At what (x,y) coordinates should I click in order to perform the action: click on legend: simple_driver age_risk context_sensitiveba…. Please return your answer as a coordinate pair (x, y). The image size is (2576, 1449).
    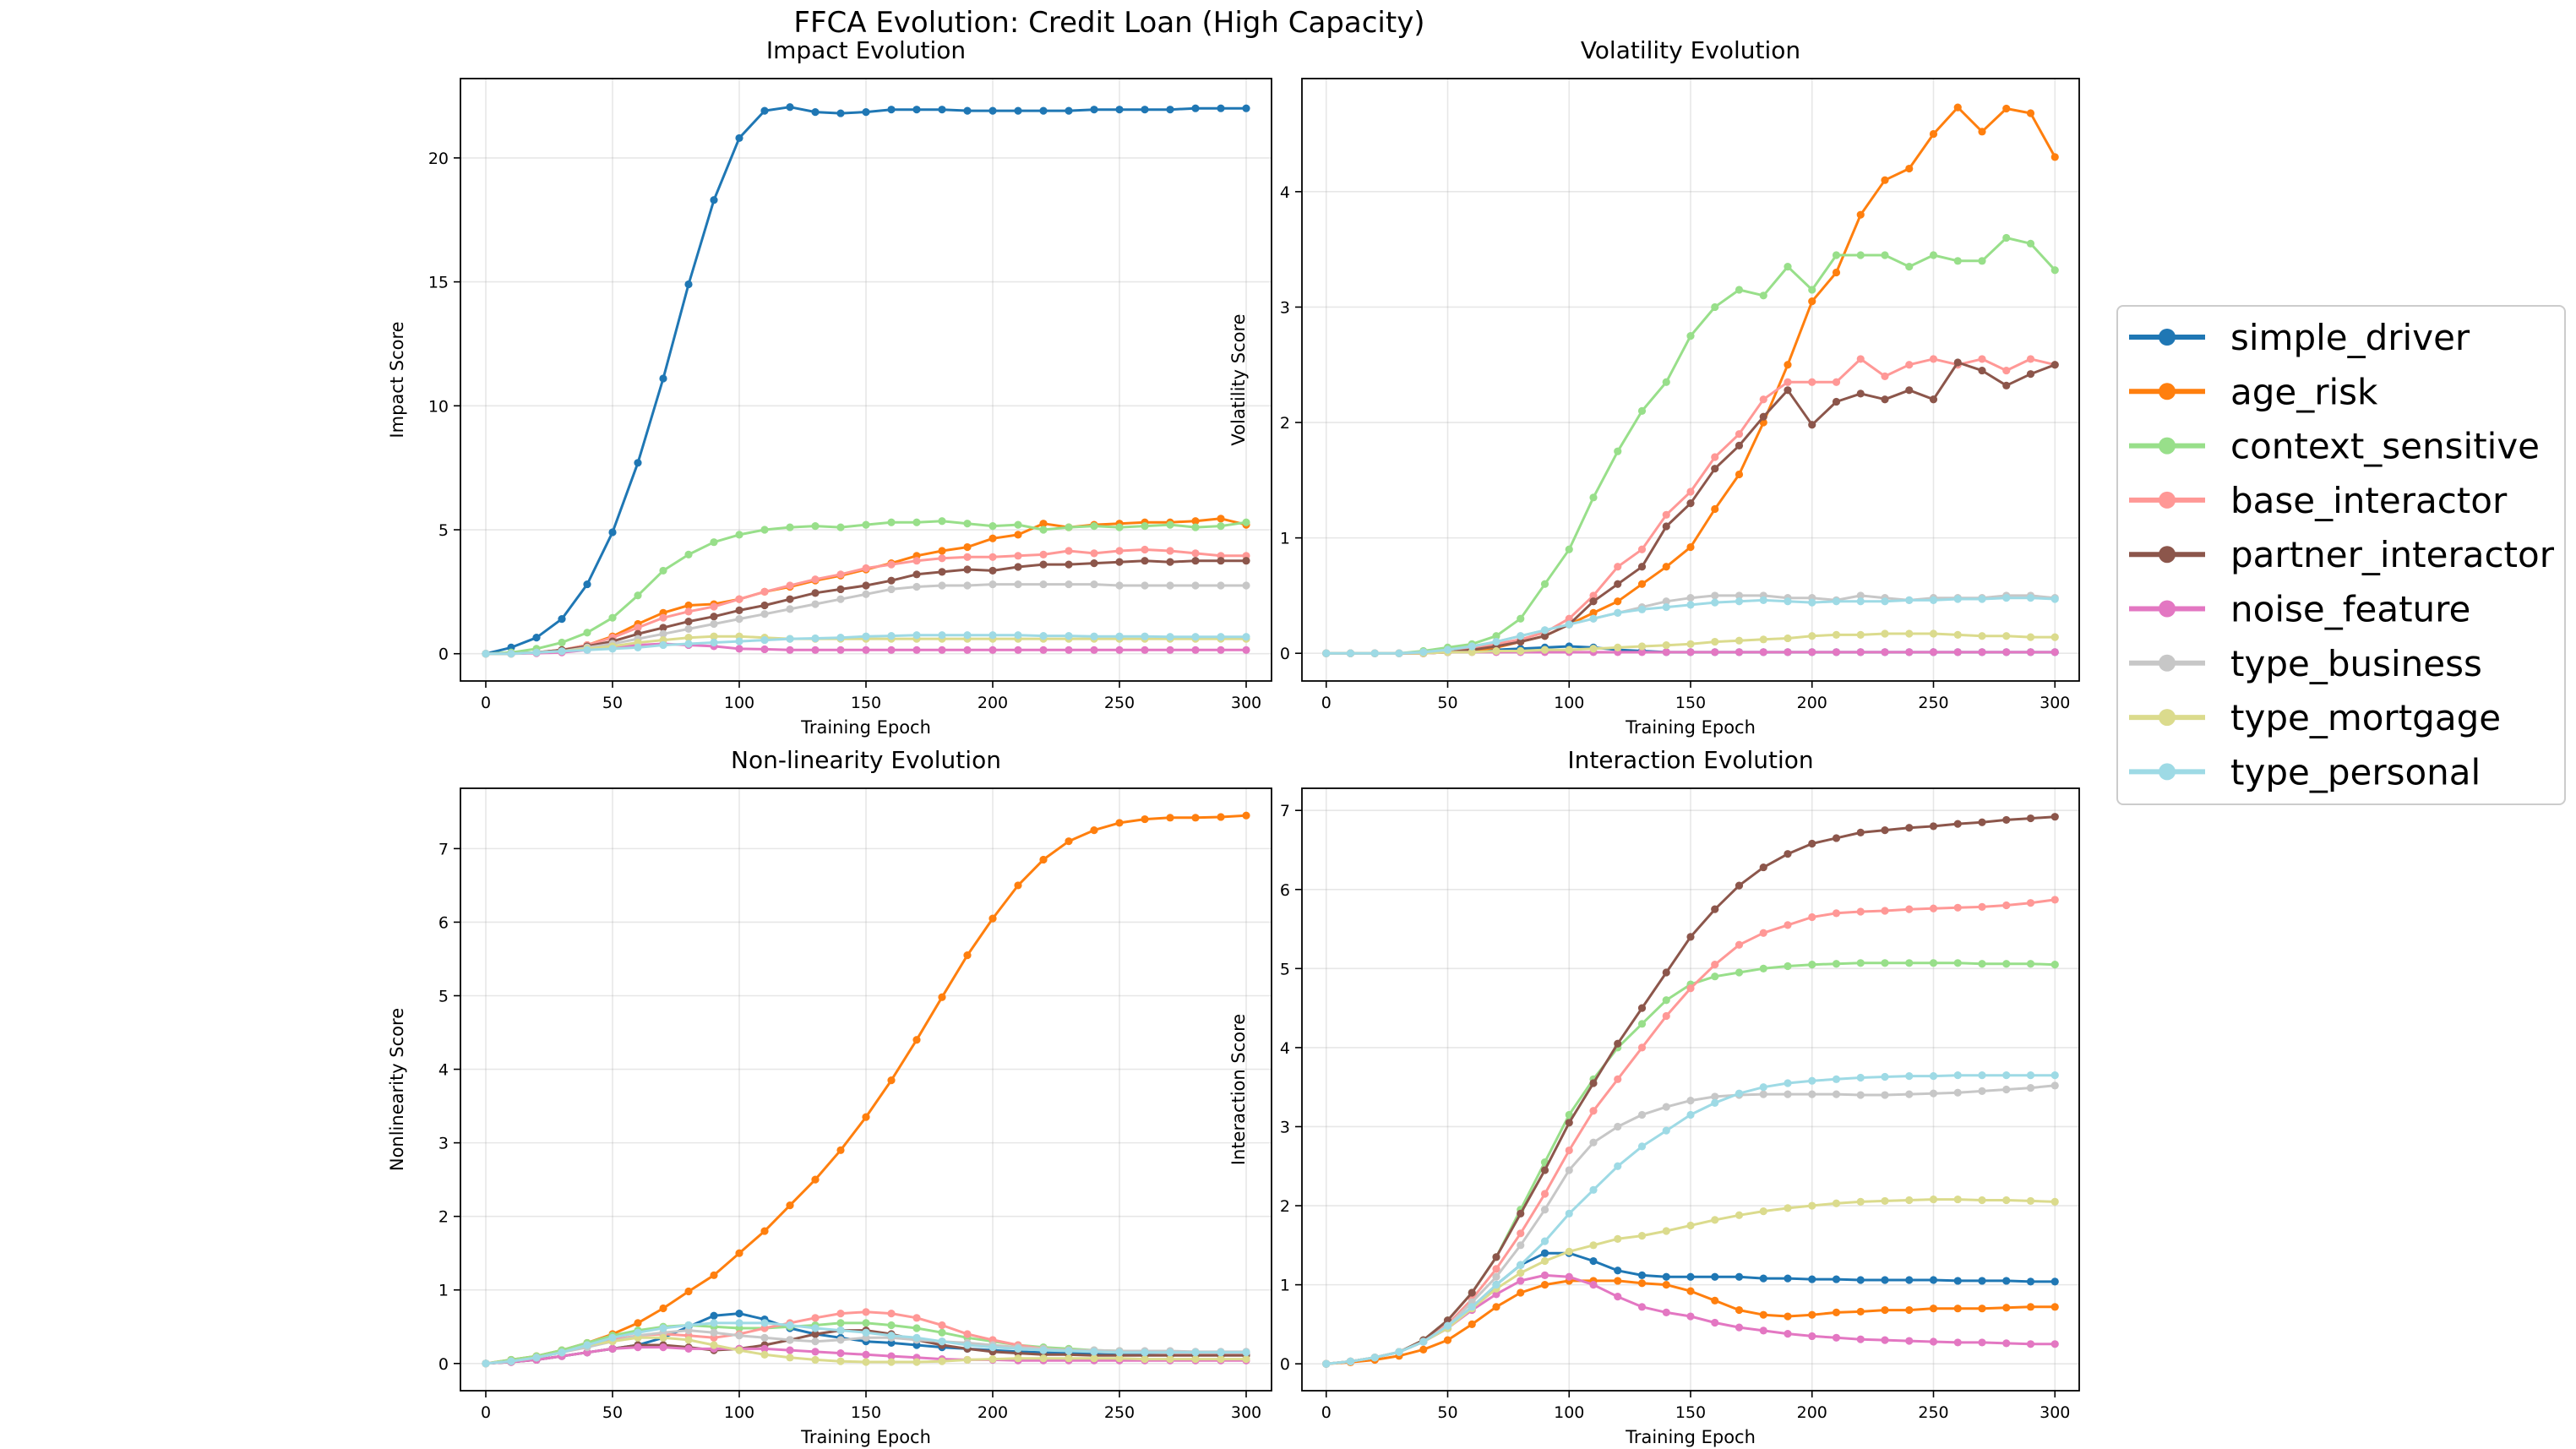
    Looking at the image, I should click on (2341, 555).